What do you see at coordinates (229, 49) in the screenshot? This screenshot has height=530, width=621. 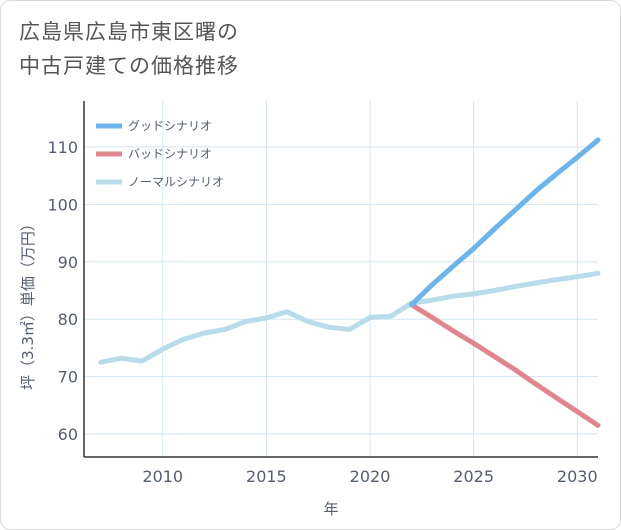 I see `chart-title: 広島県広島市東区曙の 中古戸建ての価格推移` at bounding box center [229, 49].